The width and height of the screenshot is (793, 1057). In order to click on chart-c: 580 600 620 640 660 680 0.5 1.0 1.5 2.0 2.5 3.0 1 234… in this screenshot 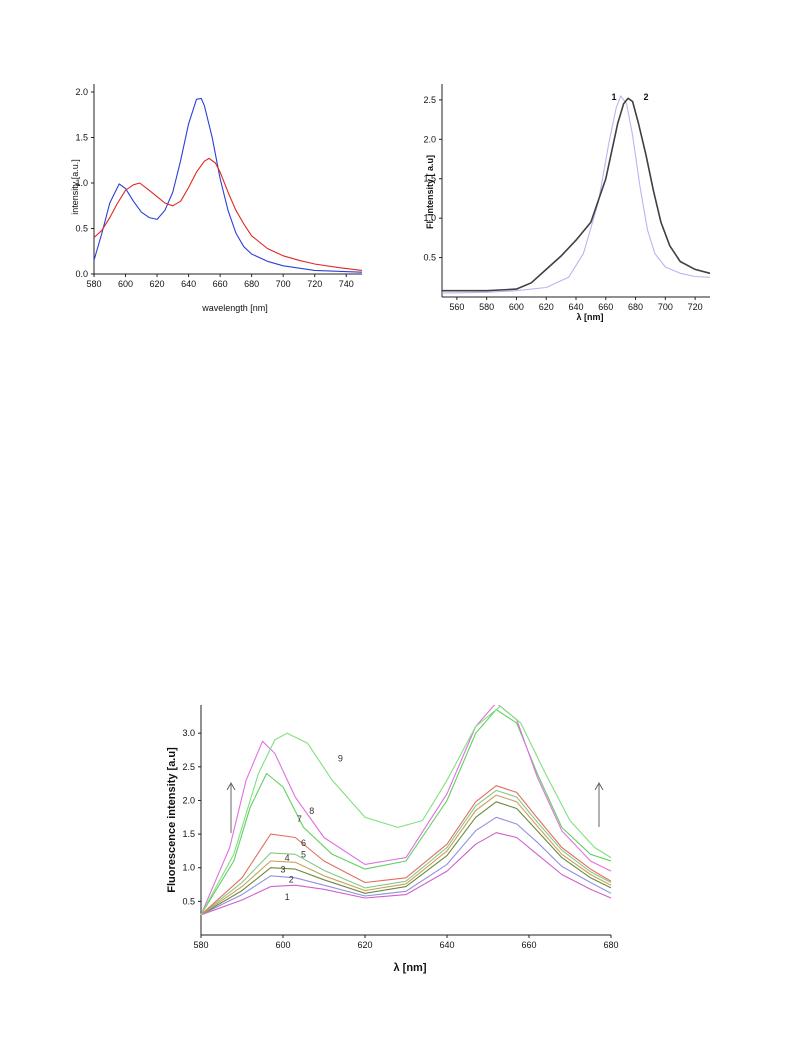, I will do `click(392, 839)`.